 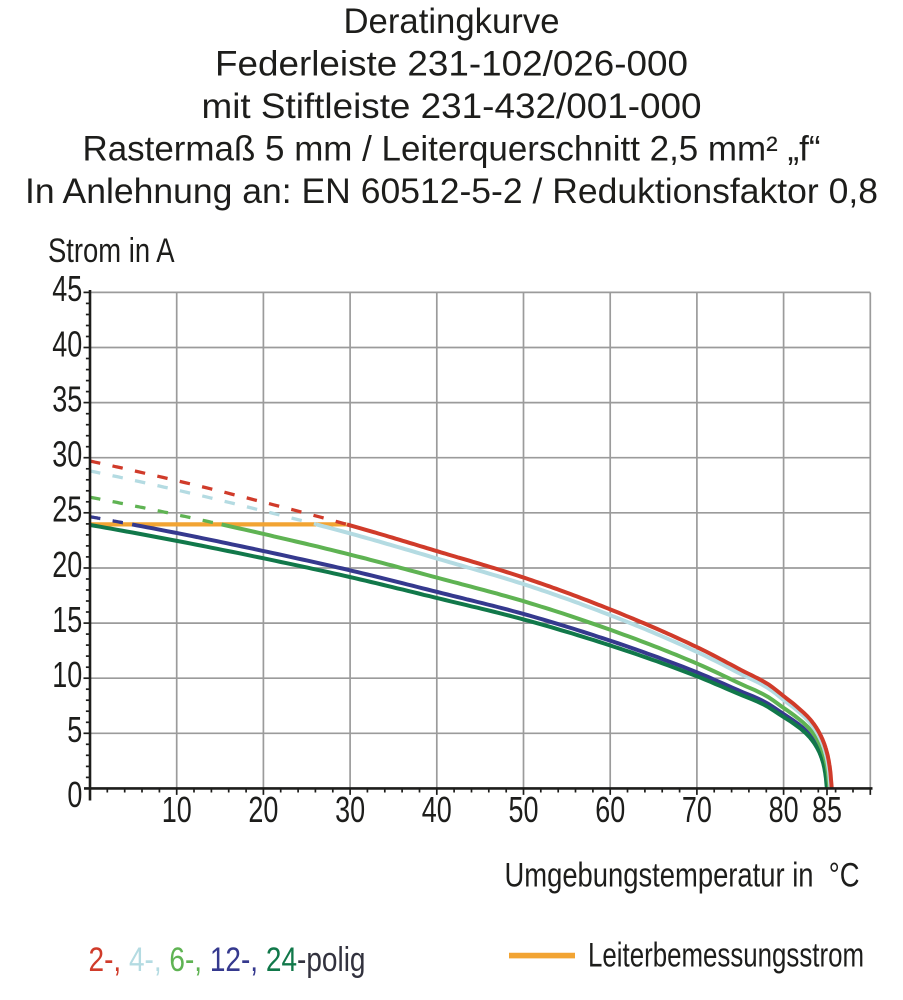 What do you see at coordinates (697, 809) in the screenshot?
I see `svg-text: 70` at bounding box center [697, 809].